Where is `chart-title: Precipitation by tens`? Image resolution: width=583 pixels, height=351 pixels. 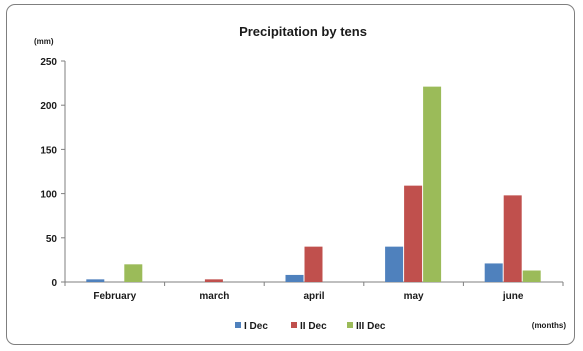
chart-title: Precipitation by tens is located at coordinates (303, 31).